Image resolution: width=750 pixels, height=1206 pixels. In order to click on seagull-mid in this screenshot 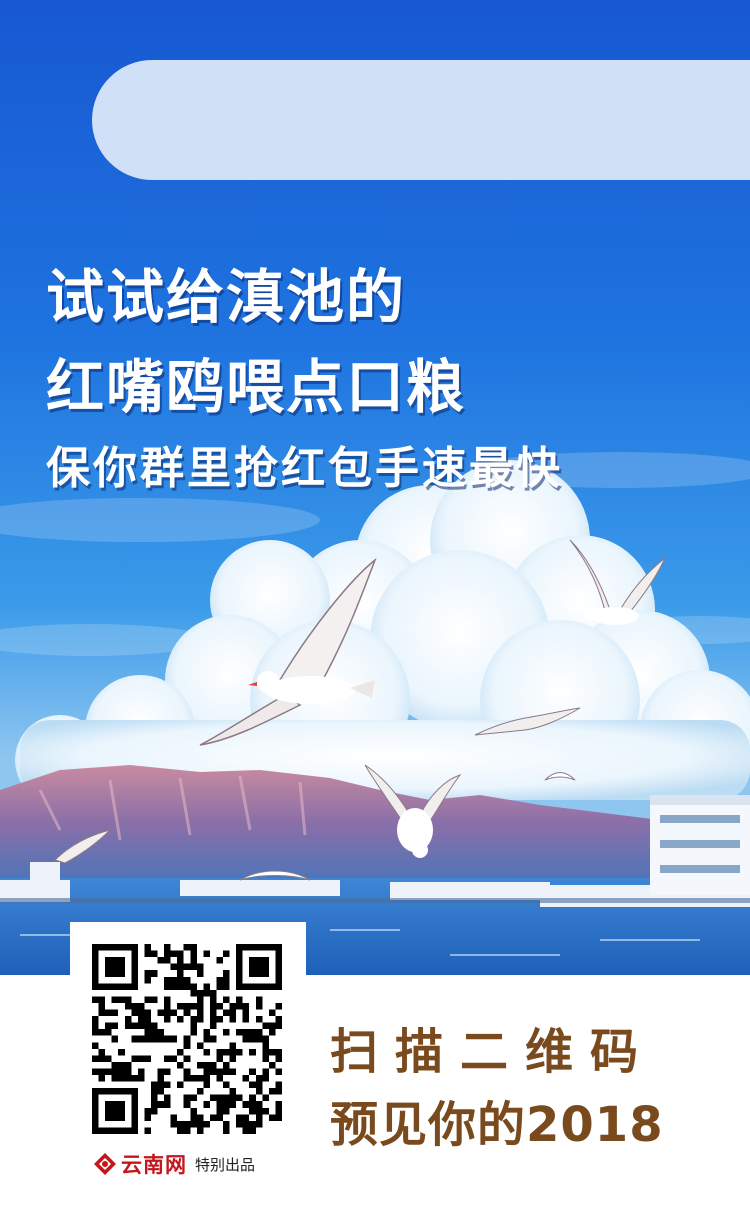, I will do `click(527, 721)`.